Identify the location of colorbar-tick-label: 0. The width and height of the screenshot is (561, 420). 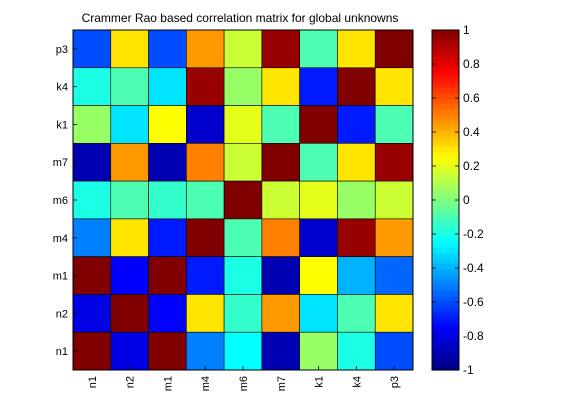
(466, 200).